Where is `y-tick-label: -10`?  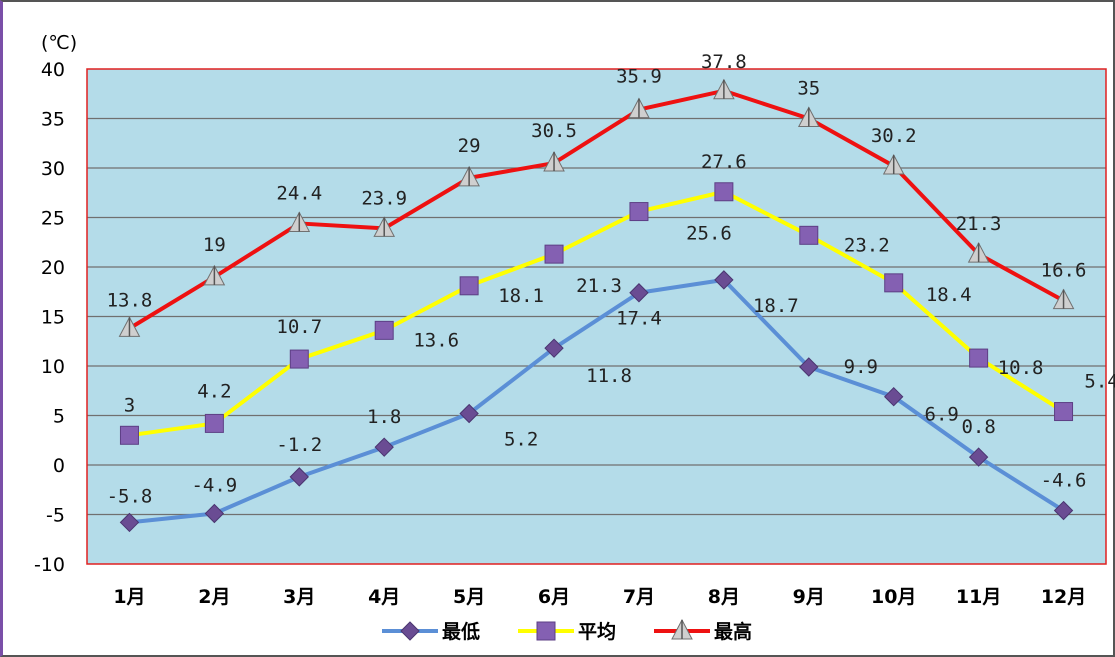
y-tick-label: -10 is located at coordinates (49, 565).